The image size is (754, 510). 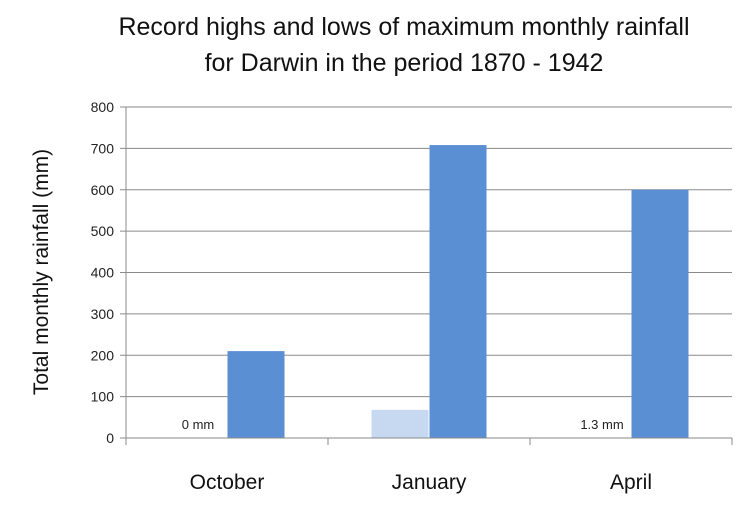 I want to click on y-tick-label: 700, so click(x=103, y=148).